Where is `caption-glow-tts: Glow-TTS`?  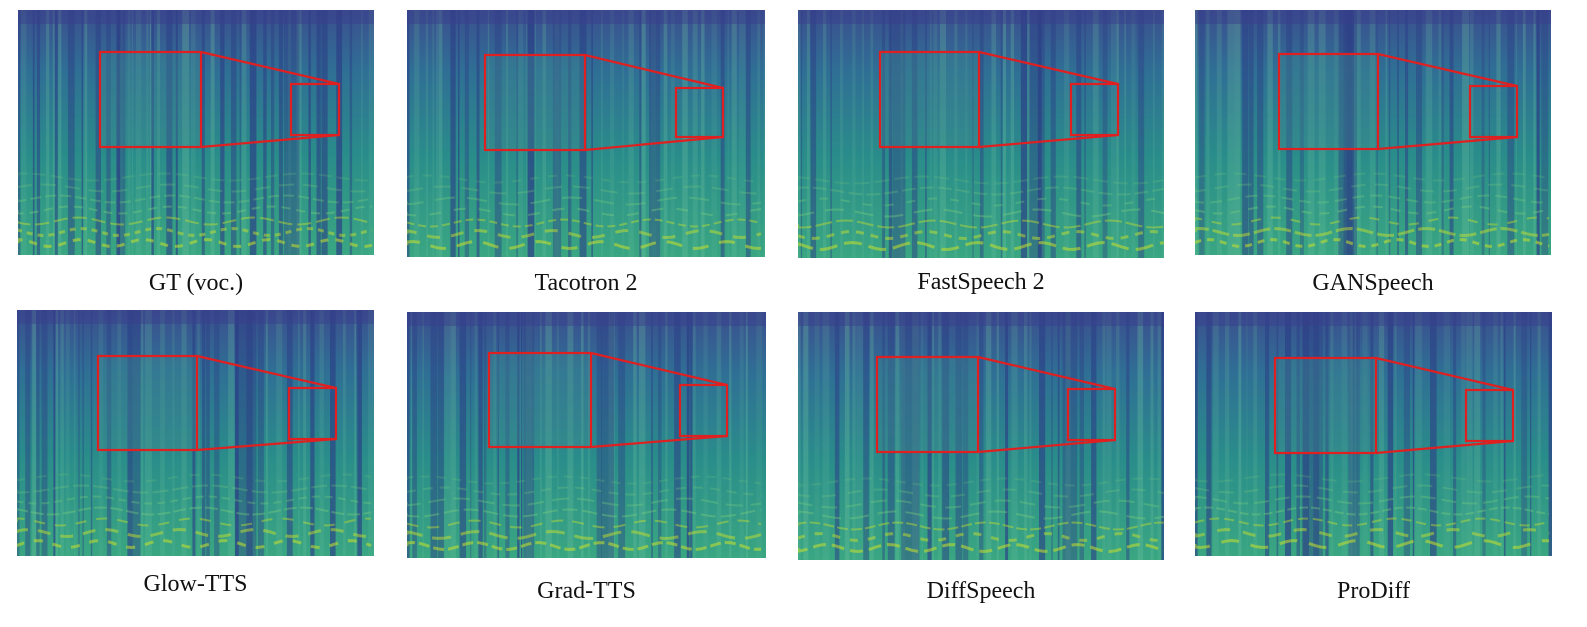
caption-glow-tts: Glow-TTS is located at coordinates (195, 584).